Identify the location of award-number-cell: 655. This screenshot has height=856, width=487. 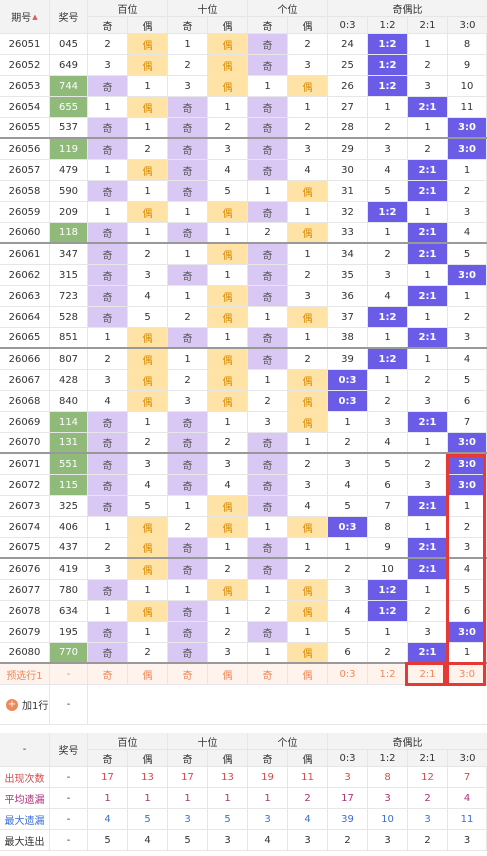
(69, 107).